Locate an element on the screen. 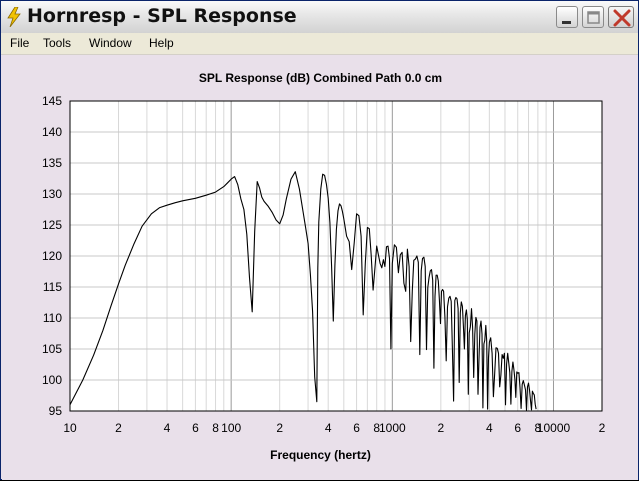 The image size is (639, 481). y-tick-label: 105 is located at coordinates (52, 349).